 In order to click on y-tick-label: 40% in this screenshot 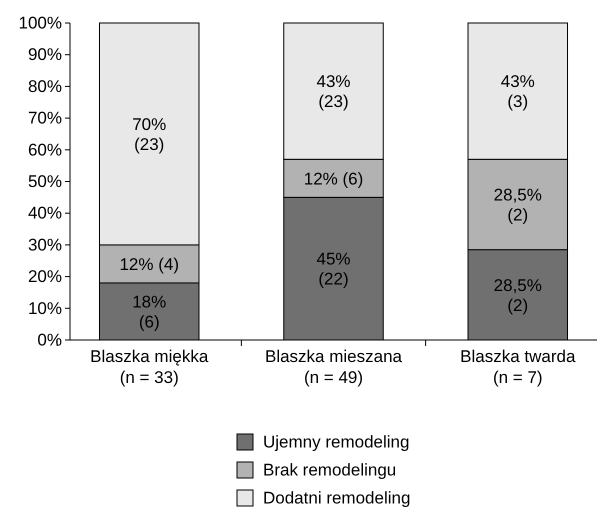, I will do `click(45, 213)`.